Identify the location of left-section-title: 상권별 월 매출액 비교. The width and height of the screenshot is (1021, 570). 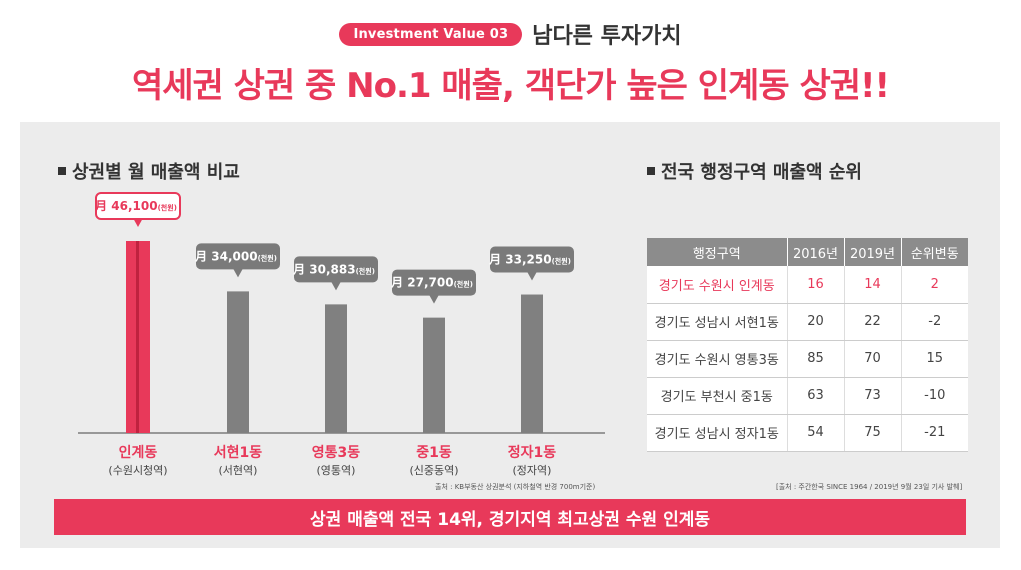
(149, 171).